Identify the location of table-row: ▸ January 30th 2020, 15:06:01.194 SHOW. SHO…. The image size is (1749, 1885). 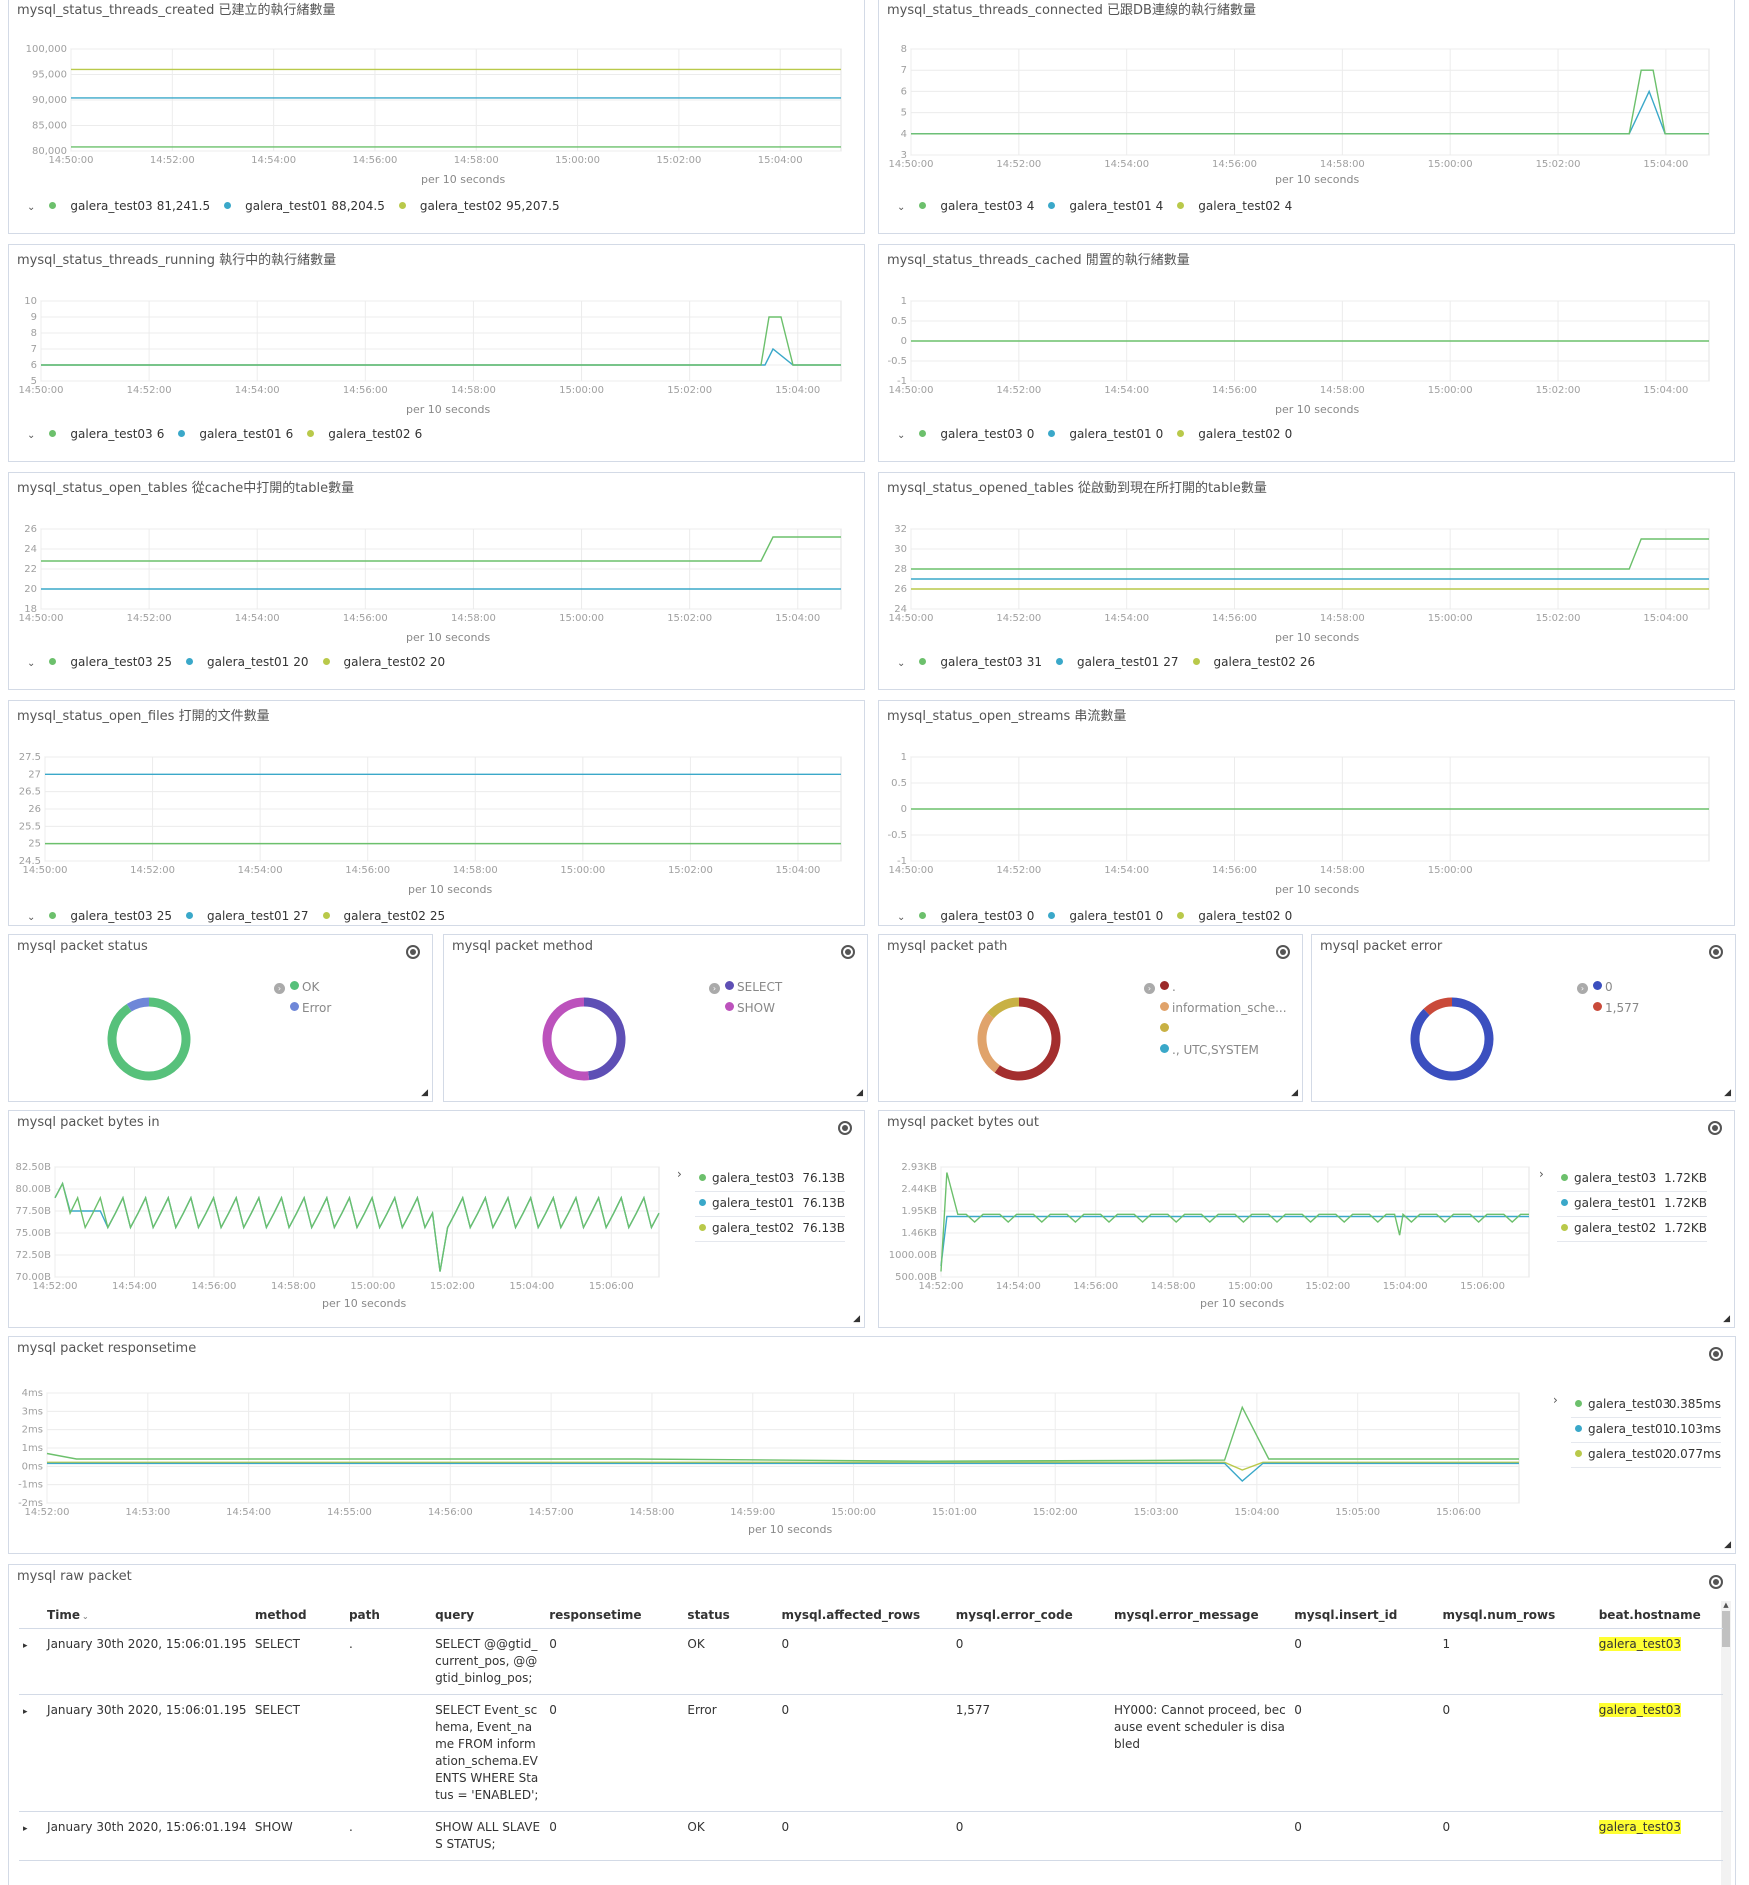
(871, 1836).